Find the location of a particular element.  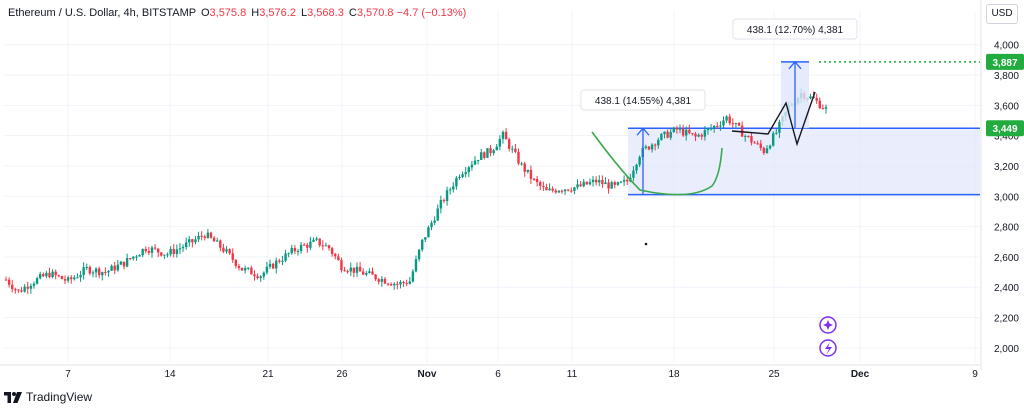

close-label: C is located at coordinates (352, 13).